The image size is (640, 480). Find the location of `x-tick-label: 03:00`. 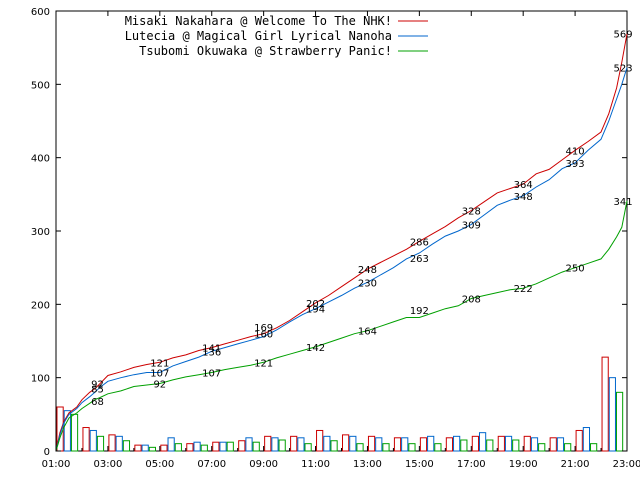

x-tick-label: 03:00 is located at coordinates (107, 464).